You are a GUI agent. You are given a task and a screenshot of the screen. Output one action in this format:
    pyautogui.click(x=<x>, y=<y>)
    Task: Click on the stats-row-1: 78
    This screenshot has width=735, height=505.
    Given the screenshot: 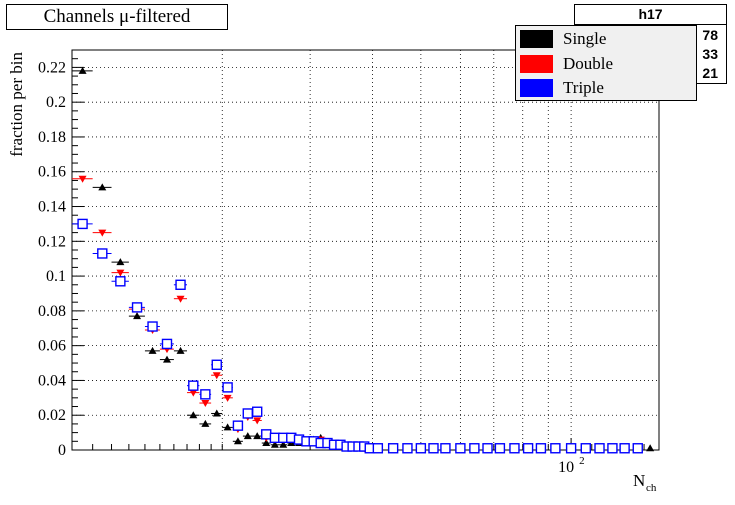 What is the action you would take?
    pyautogui.click(x=710, y=35)
    